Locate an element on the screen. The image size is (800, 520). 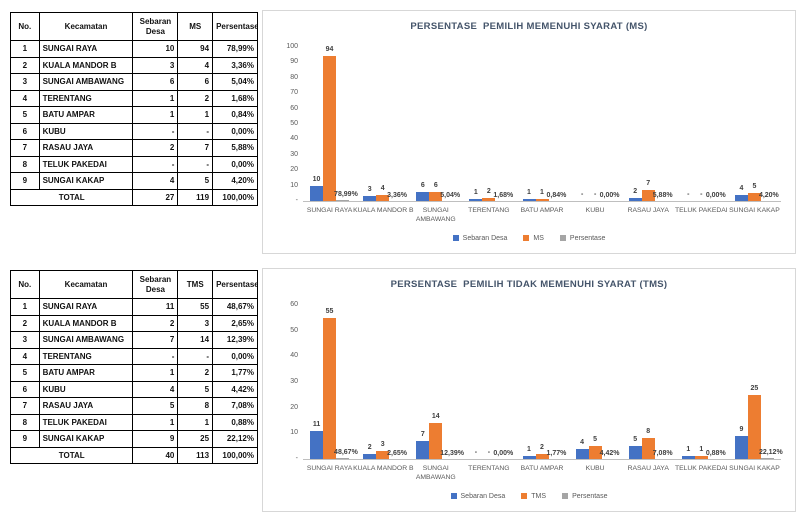
table-cell: SUNGAI KAKAP is located at coordinates (86, 439).